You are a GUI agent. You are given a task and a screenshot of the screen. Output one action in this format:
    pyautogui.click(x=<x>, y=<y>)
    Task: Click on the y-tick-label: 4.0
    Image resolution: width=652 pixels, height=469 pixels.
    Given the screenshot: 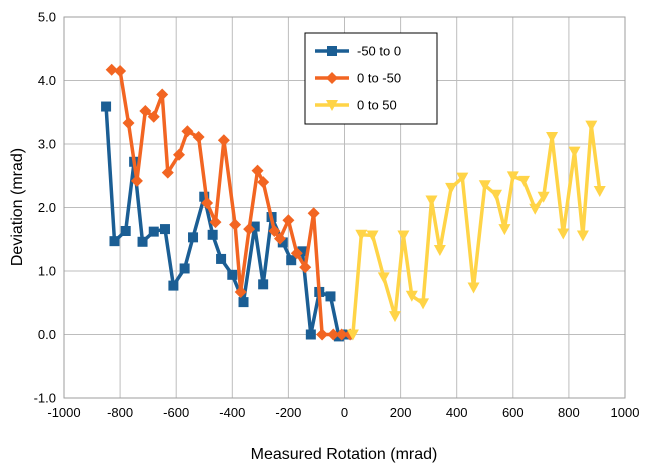 What is the action you would take?
    pyautogui.click(x=47, y=80)
    